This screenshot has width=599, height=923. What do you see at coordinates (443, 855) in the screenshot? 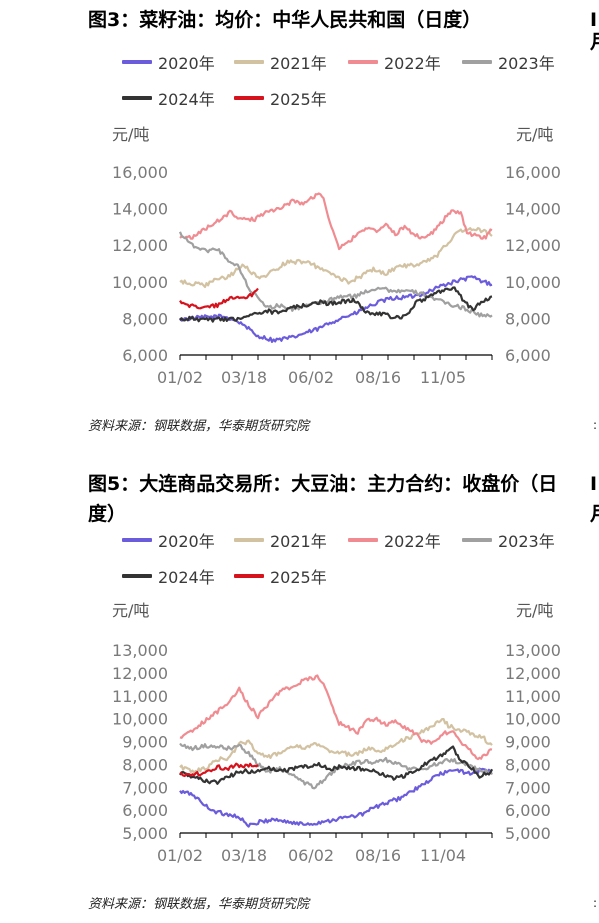
I see `x-tick-label: 11/04` at bounding box center [443, 855].